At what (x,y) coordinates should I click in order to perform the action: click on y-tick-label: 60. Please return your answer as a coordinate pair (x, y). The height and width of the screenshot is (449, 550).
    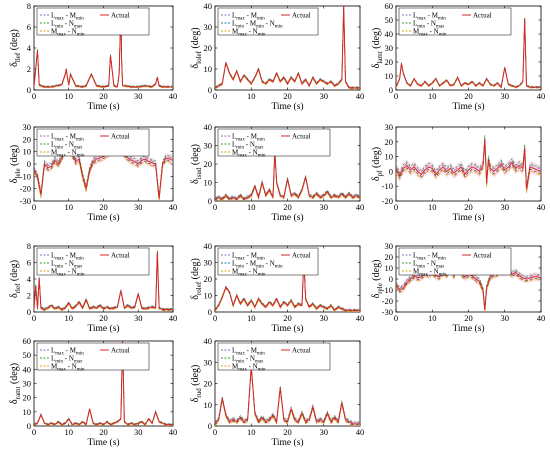
    Looking at the image, I should click on (389, 6).